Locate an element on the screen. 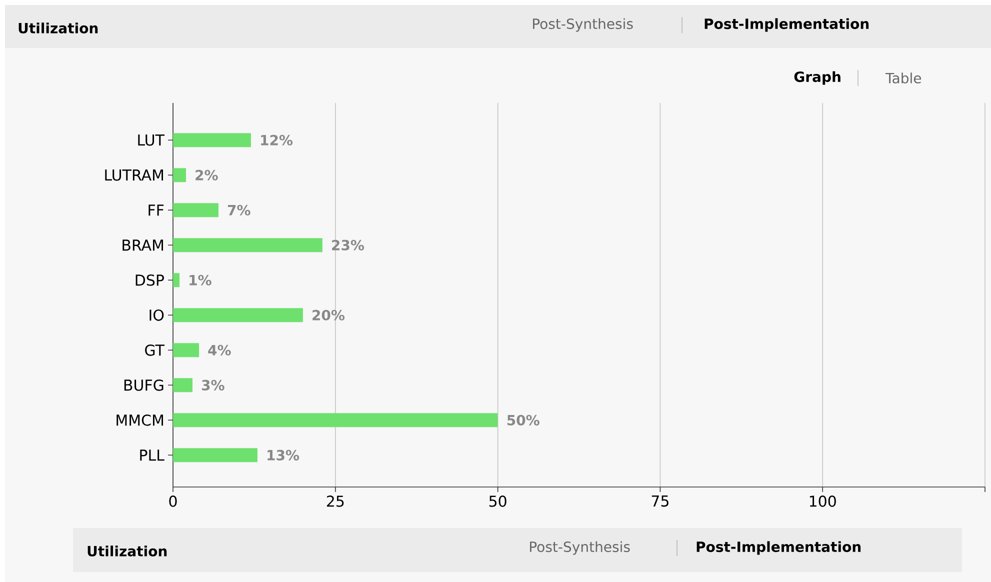 The height and width of the screenshot is (582, 991). y-tick-label: FF is located at coordinates (156, 210).